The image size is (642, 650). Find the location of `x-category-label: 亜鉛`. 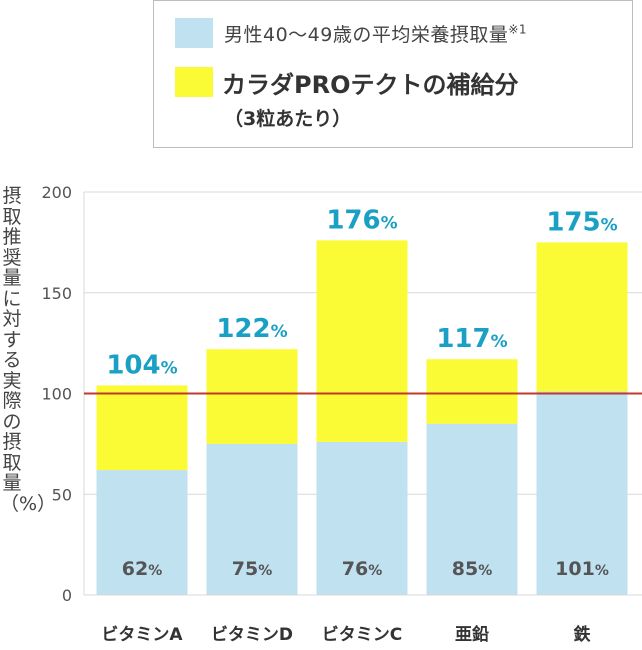

x-category-label: 亜鉛 is located at coordinates (472, 634).